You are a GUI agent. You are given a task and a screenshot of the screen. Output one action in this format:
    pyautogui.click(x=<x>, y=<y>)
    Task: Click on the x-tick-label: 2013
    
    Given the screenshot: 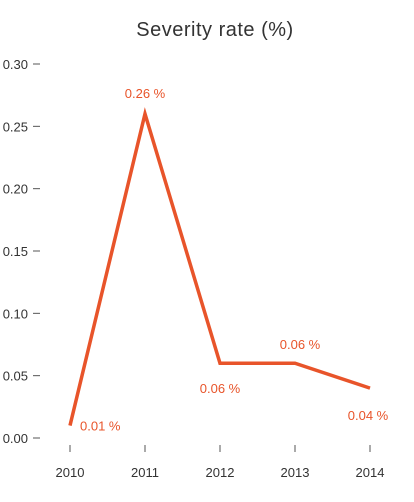 What is the action you would take?
    pyautogui.click(x=295, y=472)
    